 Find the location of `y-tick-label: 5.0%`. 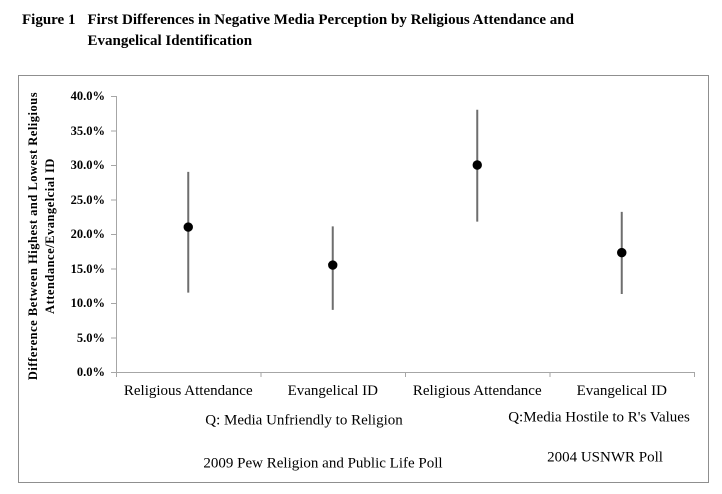

y-tick-label: 5.0% is located at coordinates (90, 337).